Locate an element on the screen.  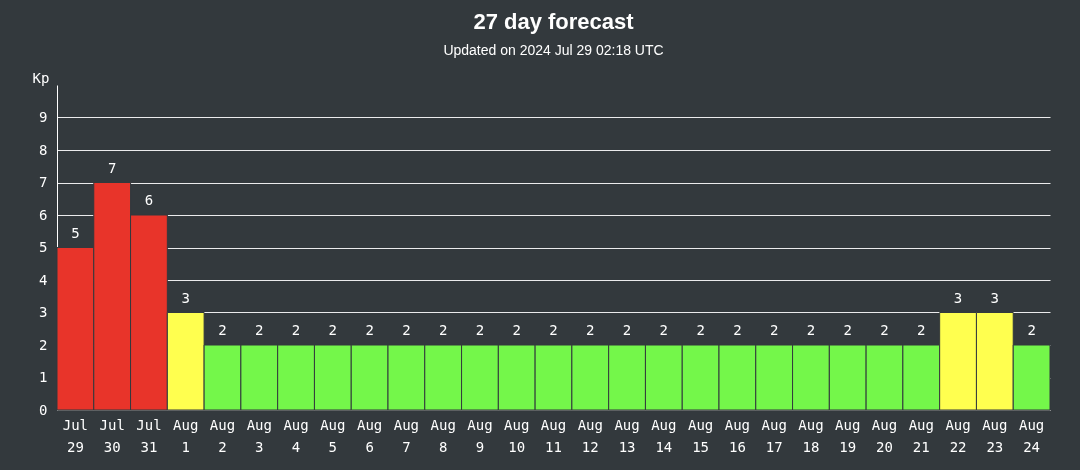
chart-subtitle: Updated on 2024 Jul 29 02:18 UTC is located at coordinates (553, 50).